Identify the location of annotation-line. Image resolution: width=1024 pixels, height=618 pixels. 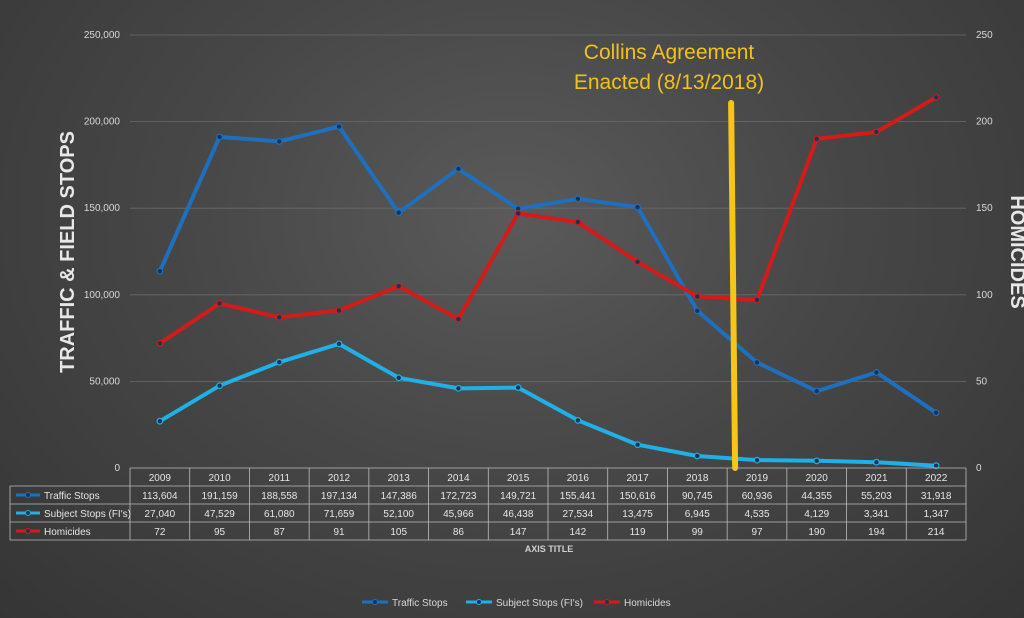
(733, 285).